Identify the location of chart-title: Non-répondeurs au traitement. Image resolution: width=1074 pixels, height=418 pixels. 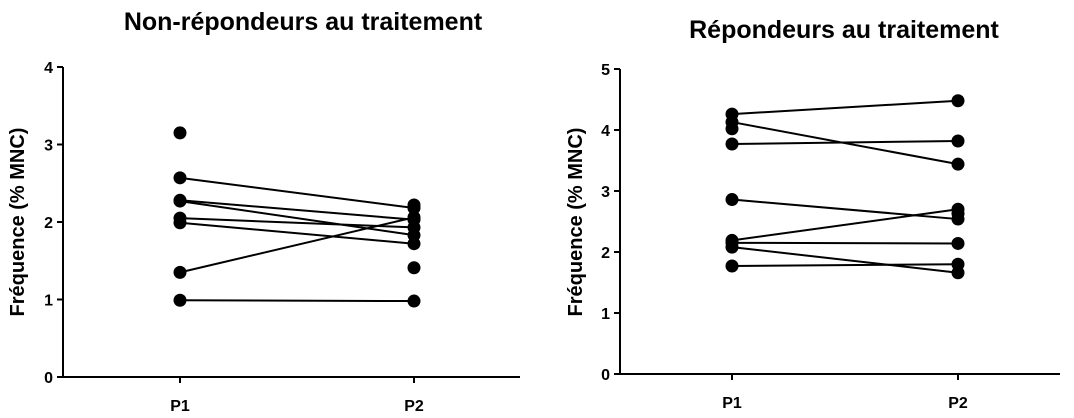
(303, 22).